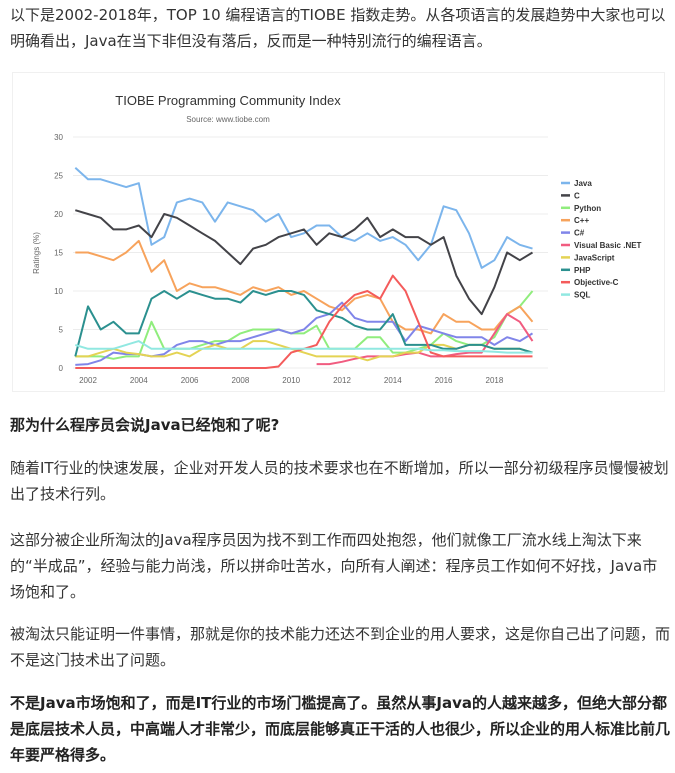  I want to click on legend-item: C, so click(577, 195).